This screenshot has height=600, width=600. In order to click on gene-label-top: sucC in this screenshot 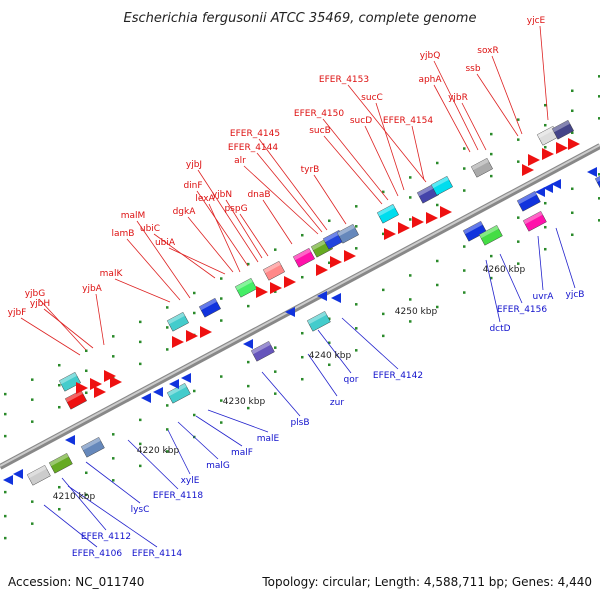, I will do `click(372, 98)`.